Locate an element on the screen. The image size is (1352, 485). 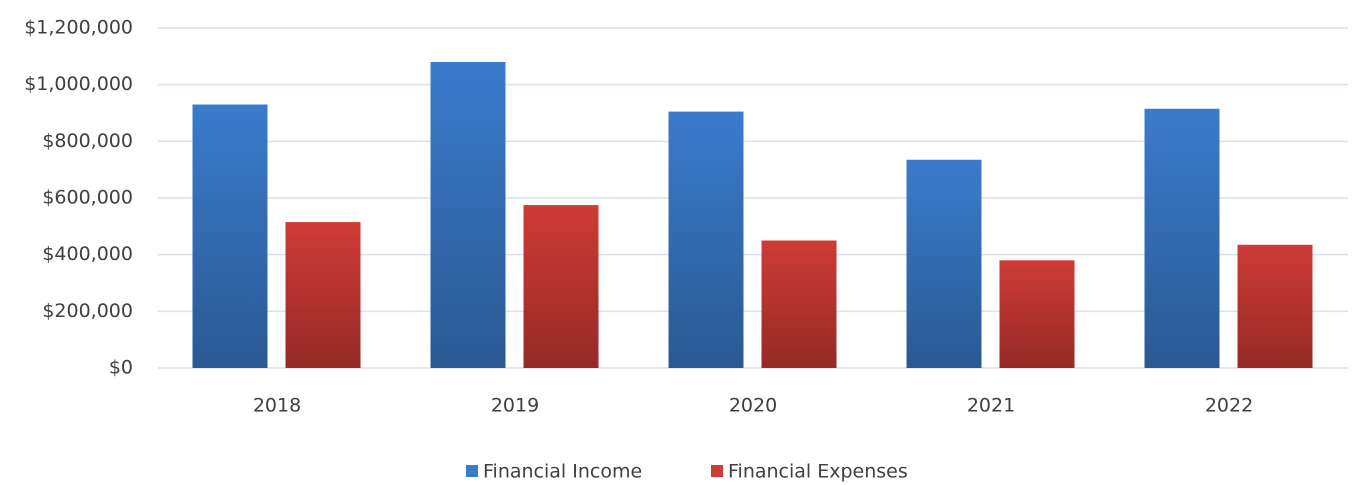
y-tick-label: $400,000 is located at coordinates (87, 254).